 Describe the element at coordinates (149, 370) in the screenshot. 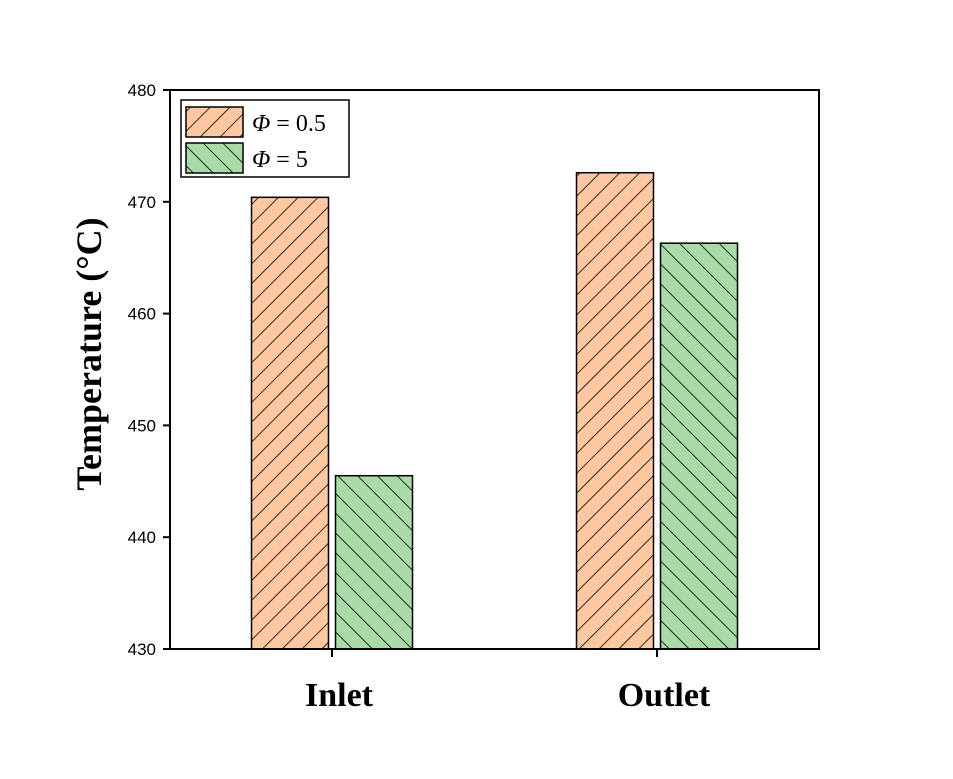

I see `y-axis-ticks: 430 440 450 460 470 480` at that location.